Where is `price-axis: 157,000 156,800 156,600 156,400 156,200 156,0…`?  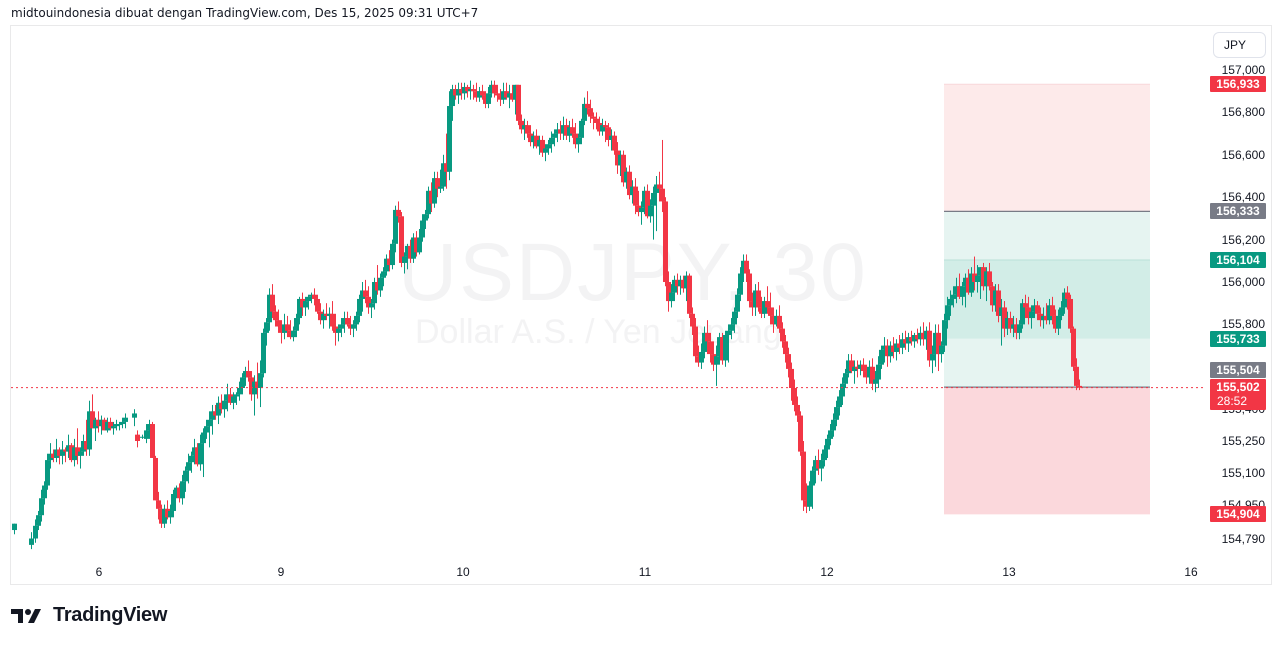
price-axis: 157,000 156,800 156,600 156,400 156,200 156,0… is located at coordinates (1237, 305).